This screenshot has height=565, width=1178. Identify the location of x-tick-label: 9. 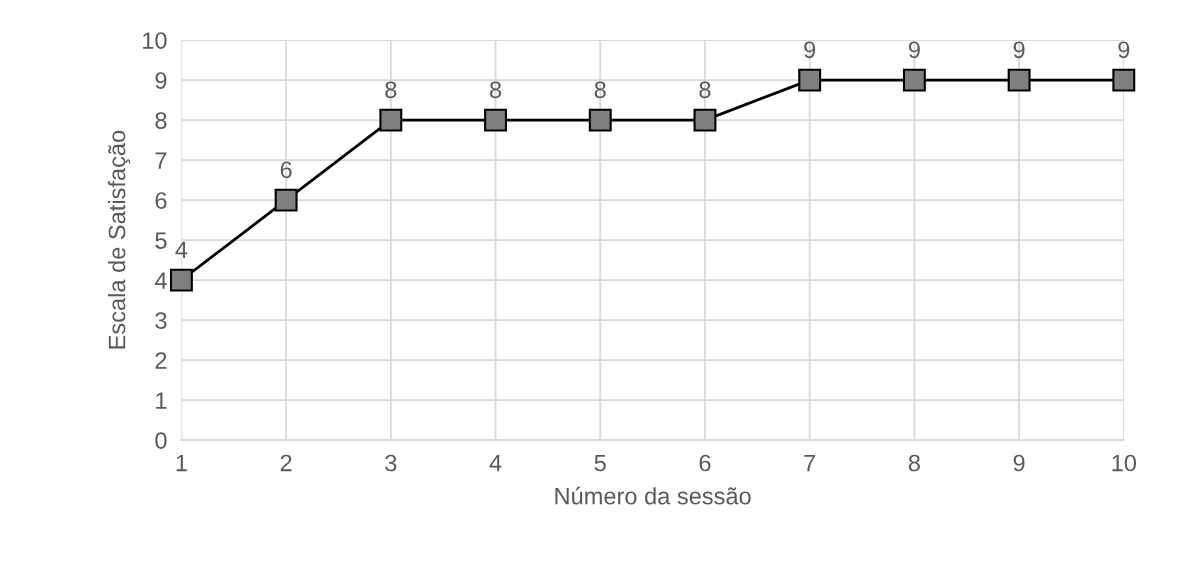
(1019, 463).